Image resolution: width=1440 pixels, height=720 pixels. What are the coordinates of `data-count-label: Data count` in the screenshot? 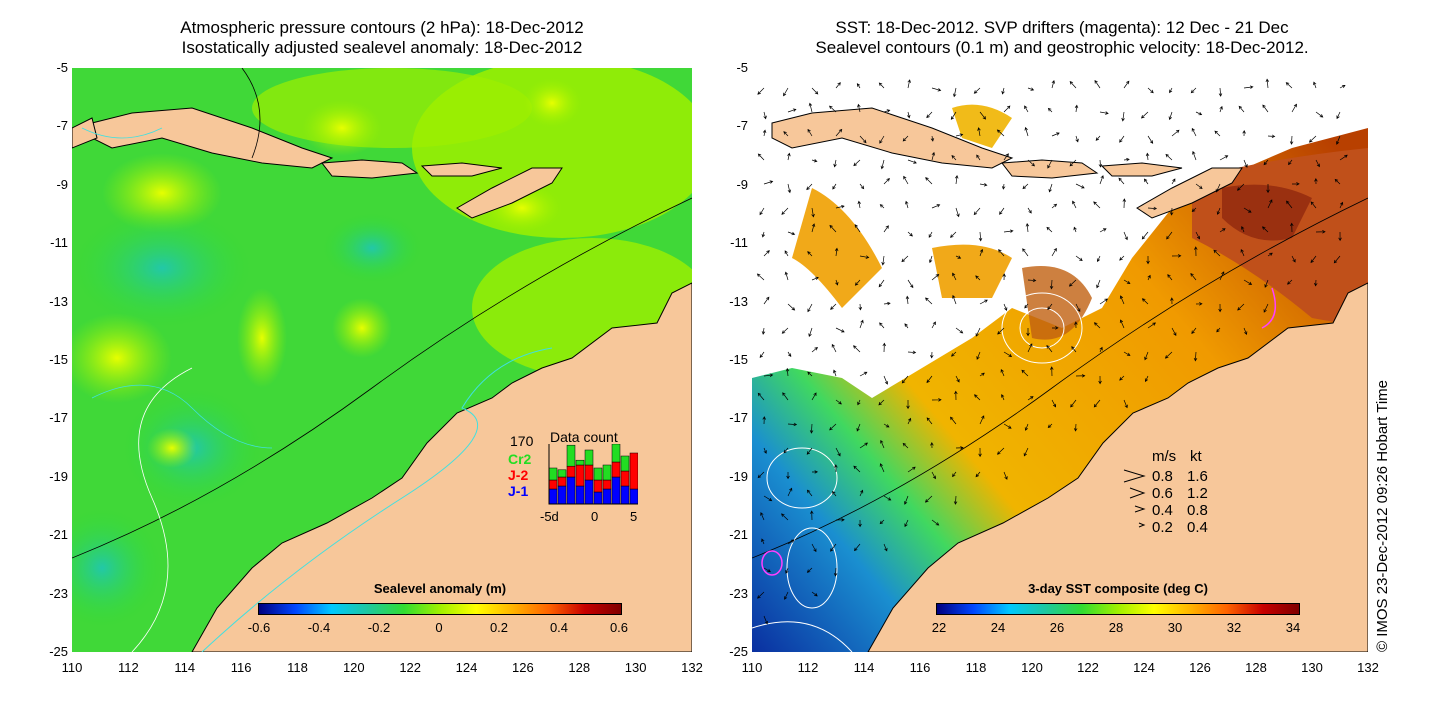 It's located at (584, 437).